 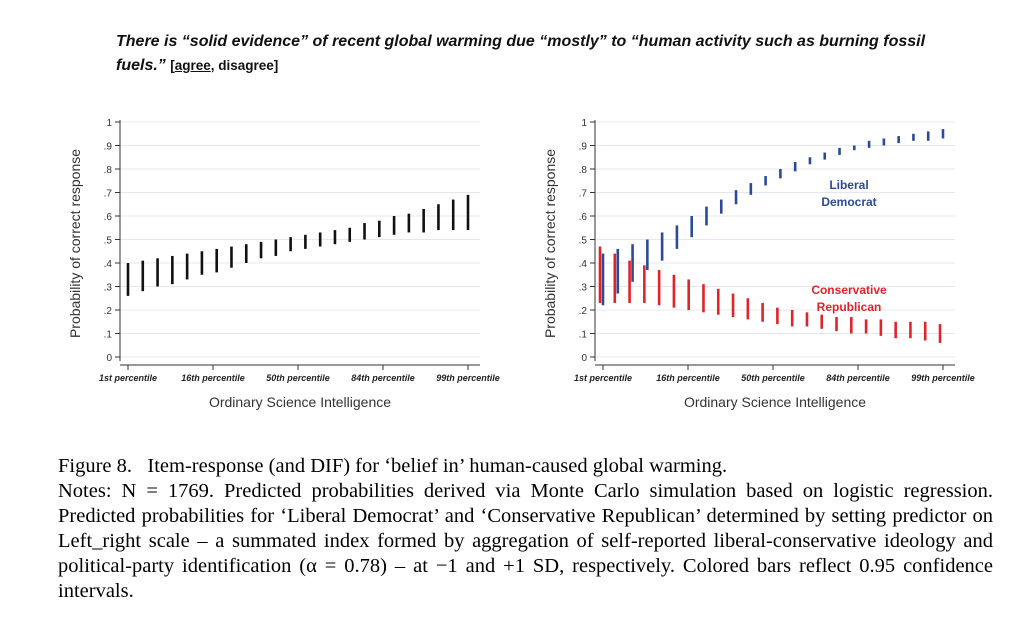 I want to click on correct-answer: agree, so click(x=192, y=65).